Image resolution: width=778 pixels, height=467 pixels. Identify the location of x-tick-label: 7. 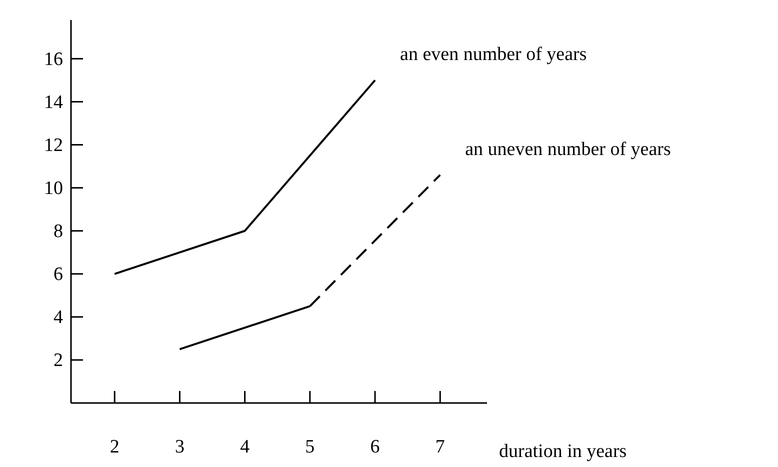
(440, 447).